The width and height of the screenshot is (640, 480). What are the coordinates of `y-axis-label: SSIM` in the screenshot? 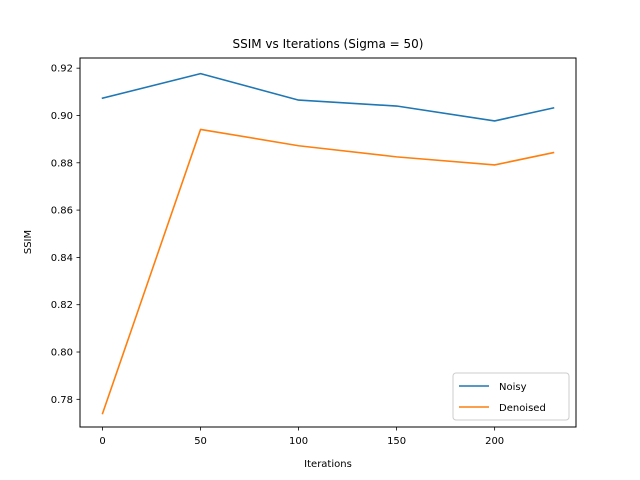 It's located at (28, 242).